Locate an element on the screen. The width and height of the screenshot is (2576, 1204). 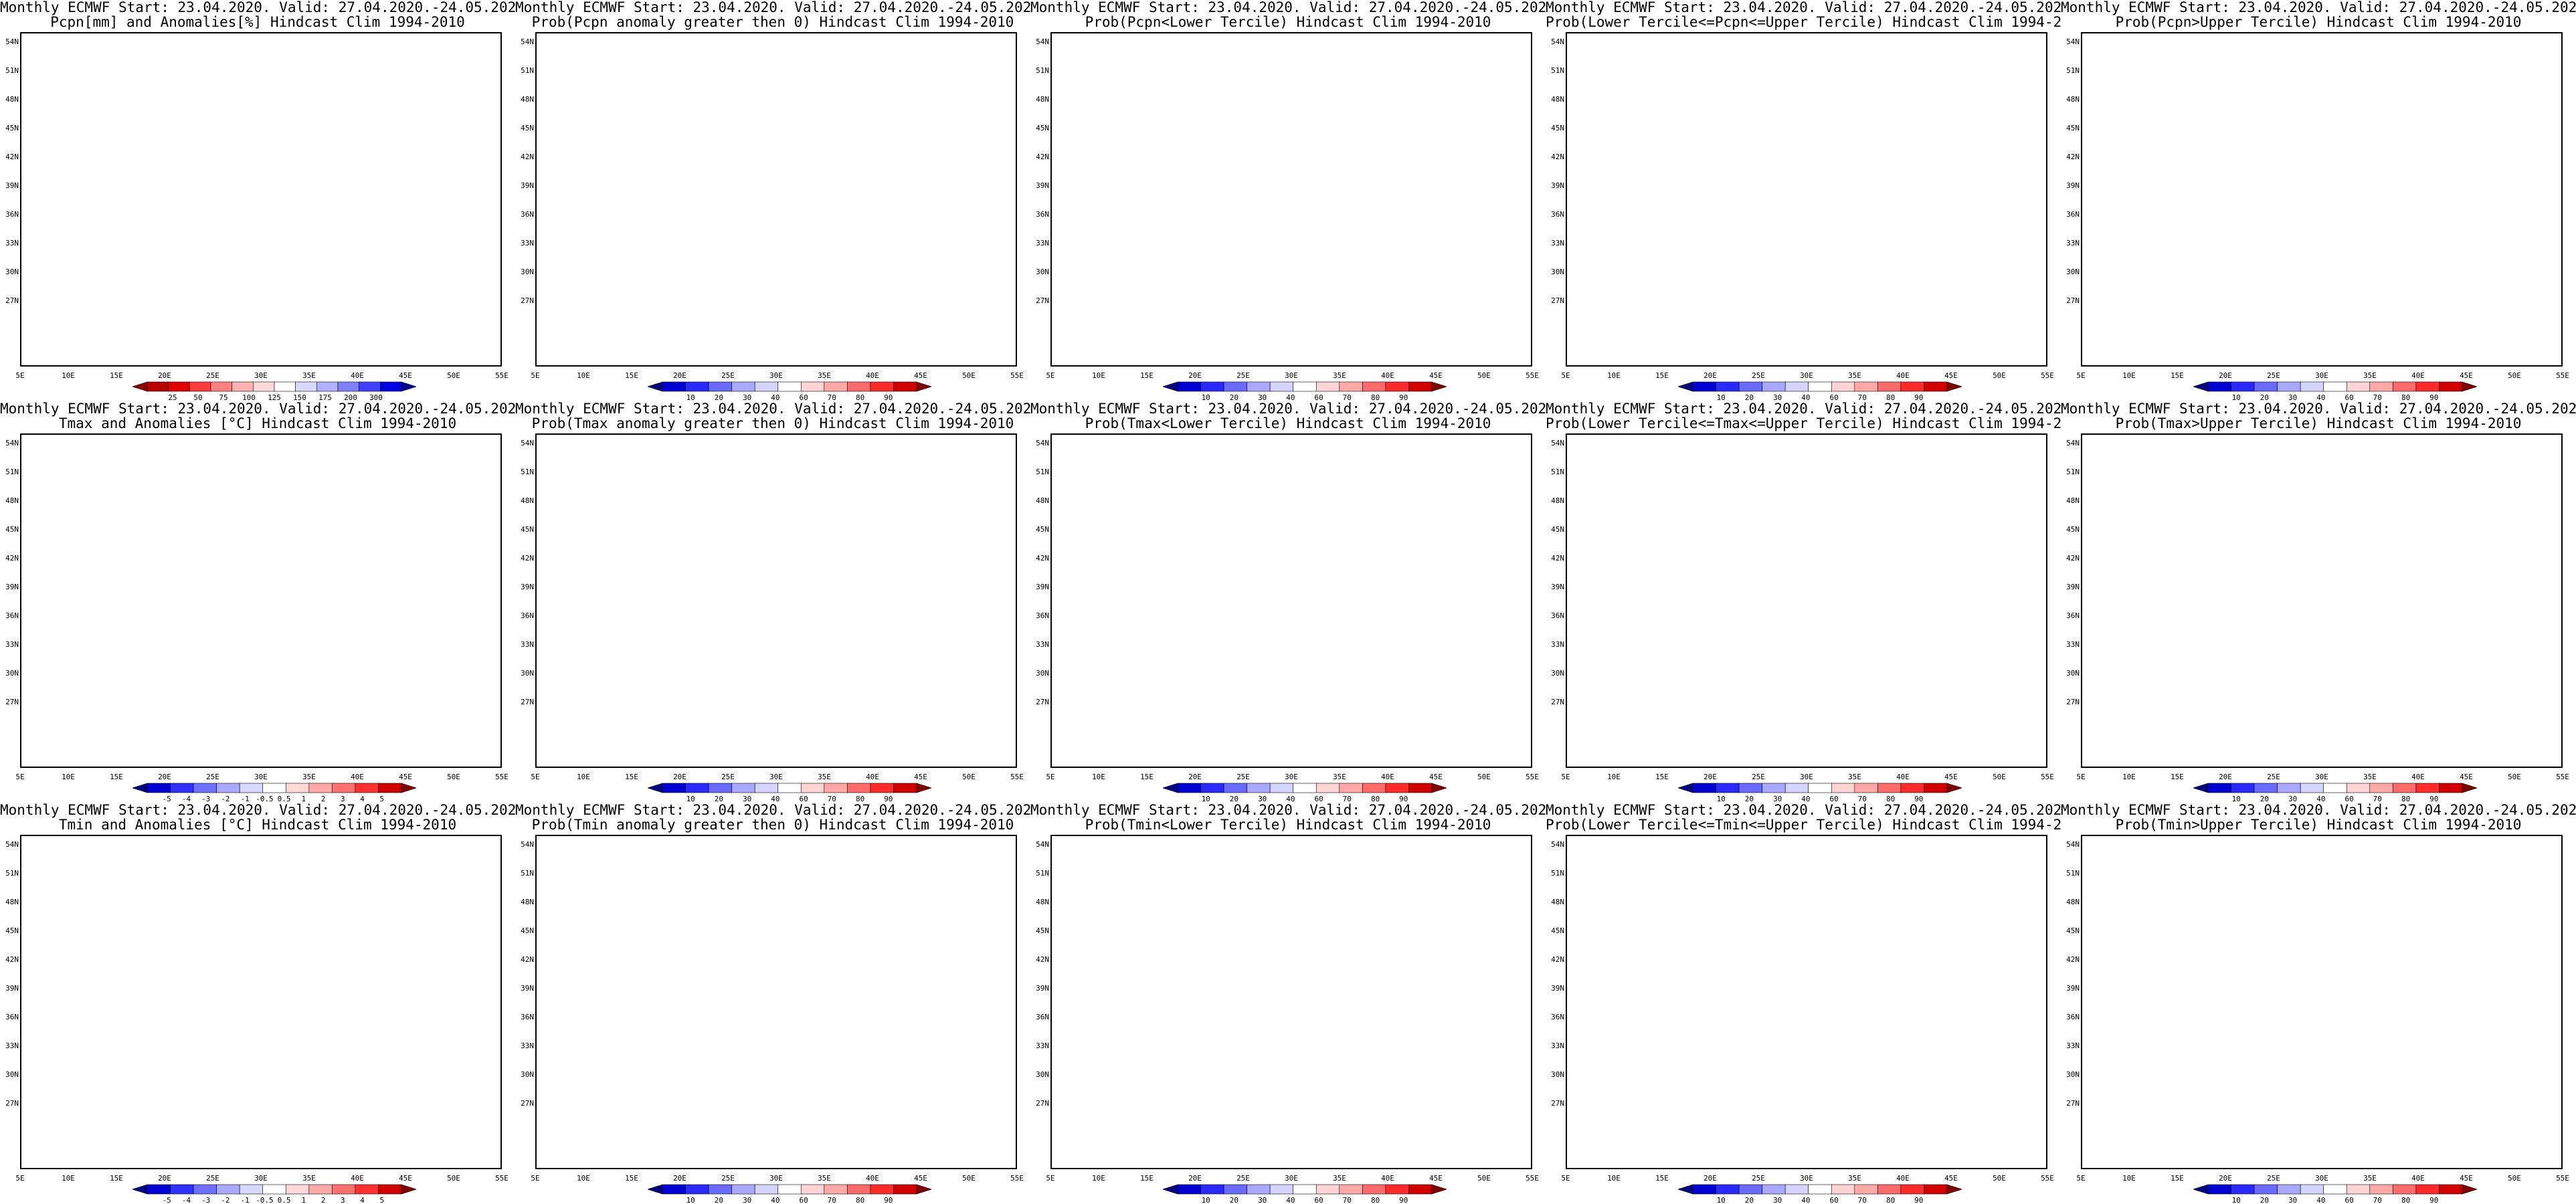
latitude-tick-label: 39N is located at coordinates (1042, 185).